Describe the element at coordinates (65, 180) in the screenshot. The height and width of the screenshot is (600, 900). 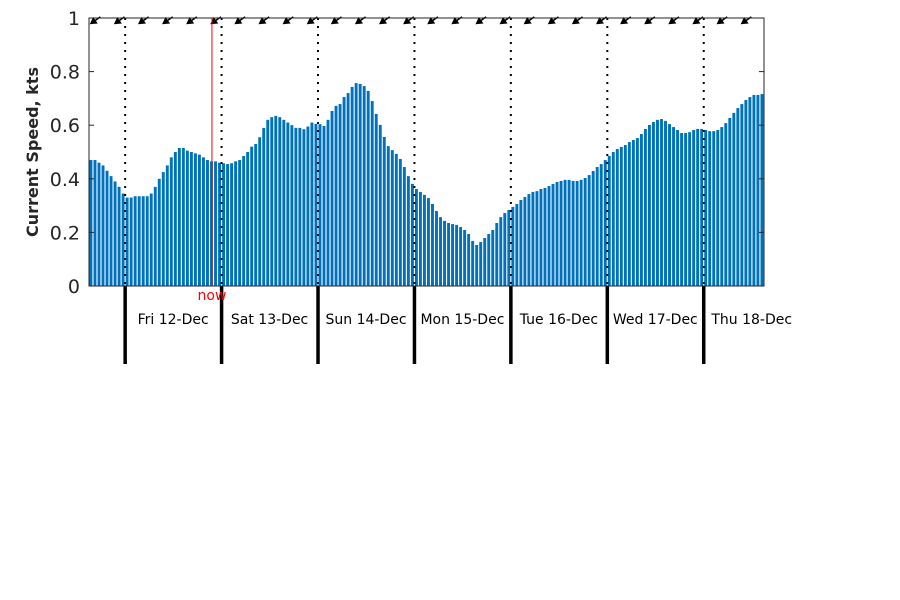
I see `y-tick-label: 0.4` at that location.